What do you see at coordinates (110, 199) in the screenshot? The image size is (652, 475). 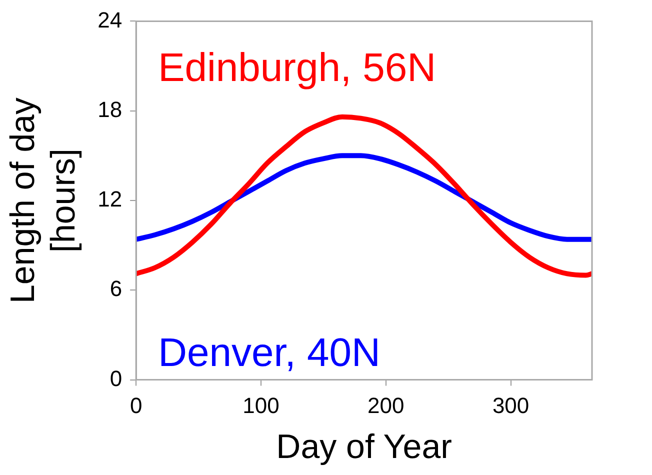 I see `y-tick-label: 12` at bounding box center [110, 199].